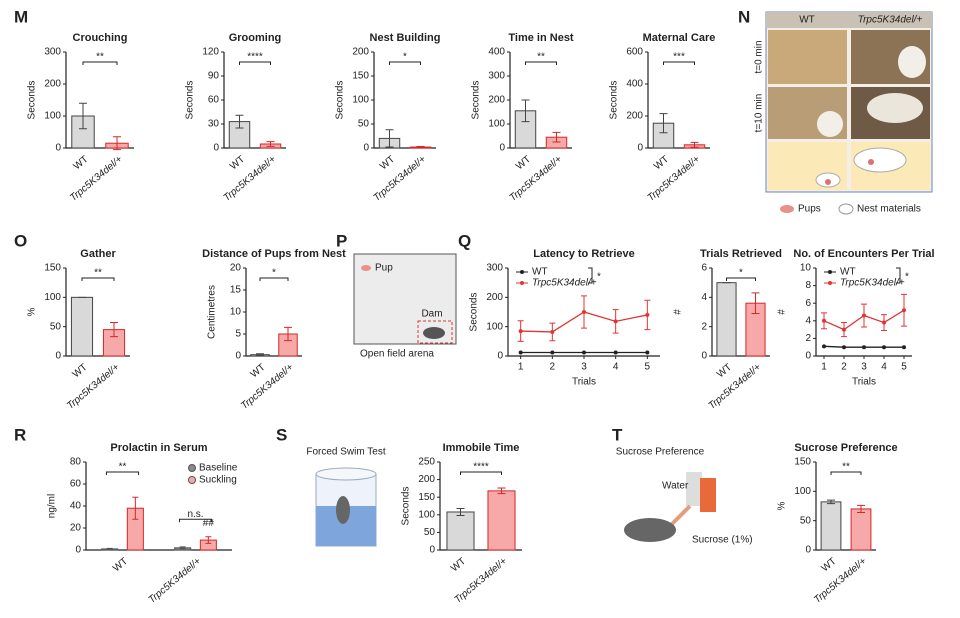 The image size is (960, 618). Describe the element at coordinates (76, 462) in the screenshot. I see `y-tick-label: 80` at that location.